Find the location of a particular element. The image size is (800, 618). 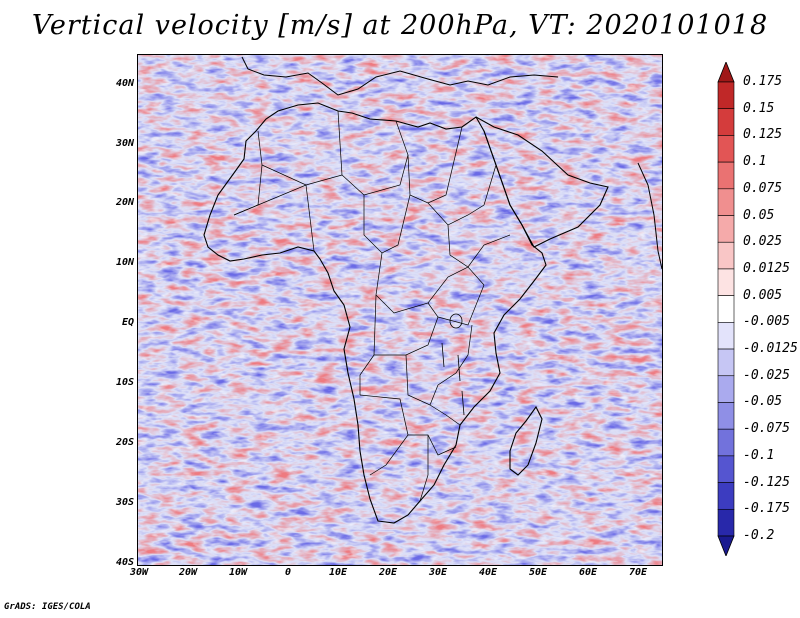

lat-label: 10S is located at coordinates (124, 382).